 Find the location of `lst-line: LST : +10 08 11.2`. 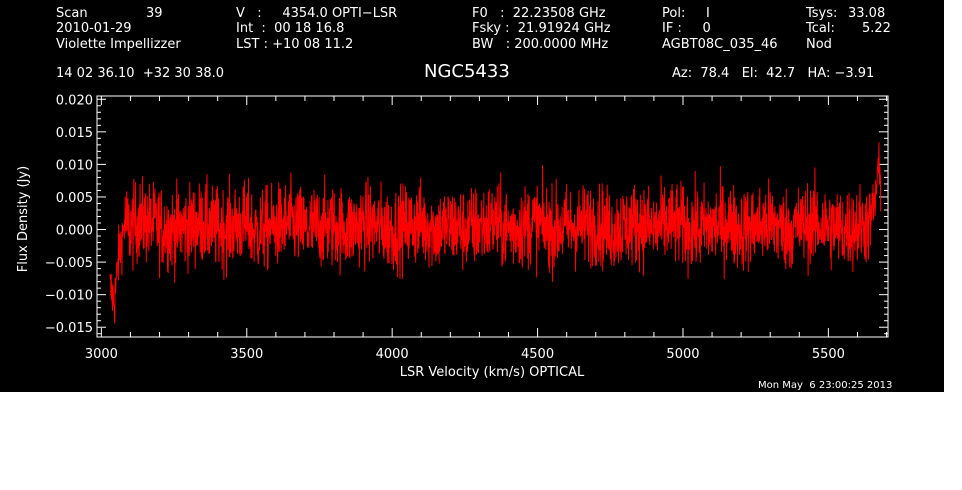

lst-line: LST : +10 08 11.2 is located at coordinates (295, 44).